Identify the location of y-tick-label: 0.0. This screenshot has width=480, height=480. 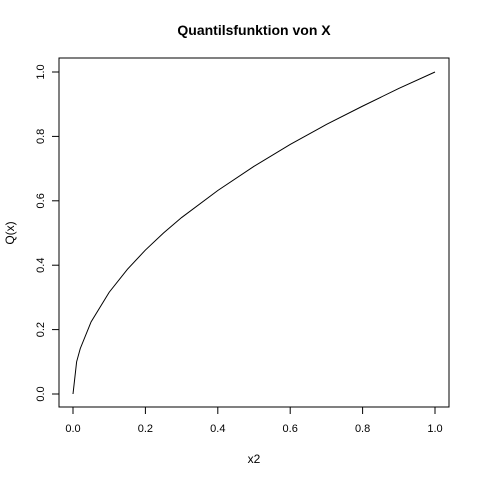
(41, 393).